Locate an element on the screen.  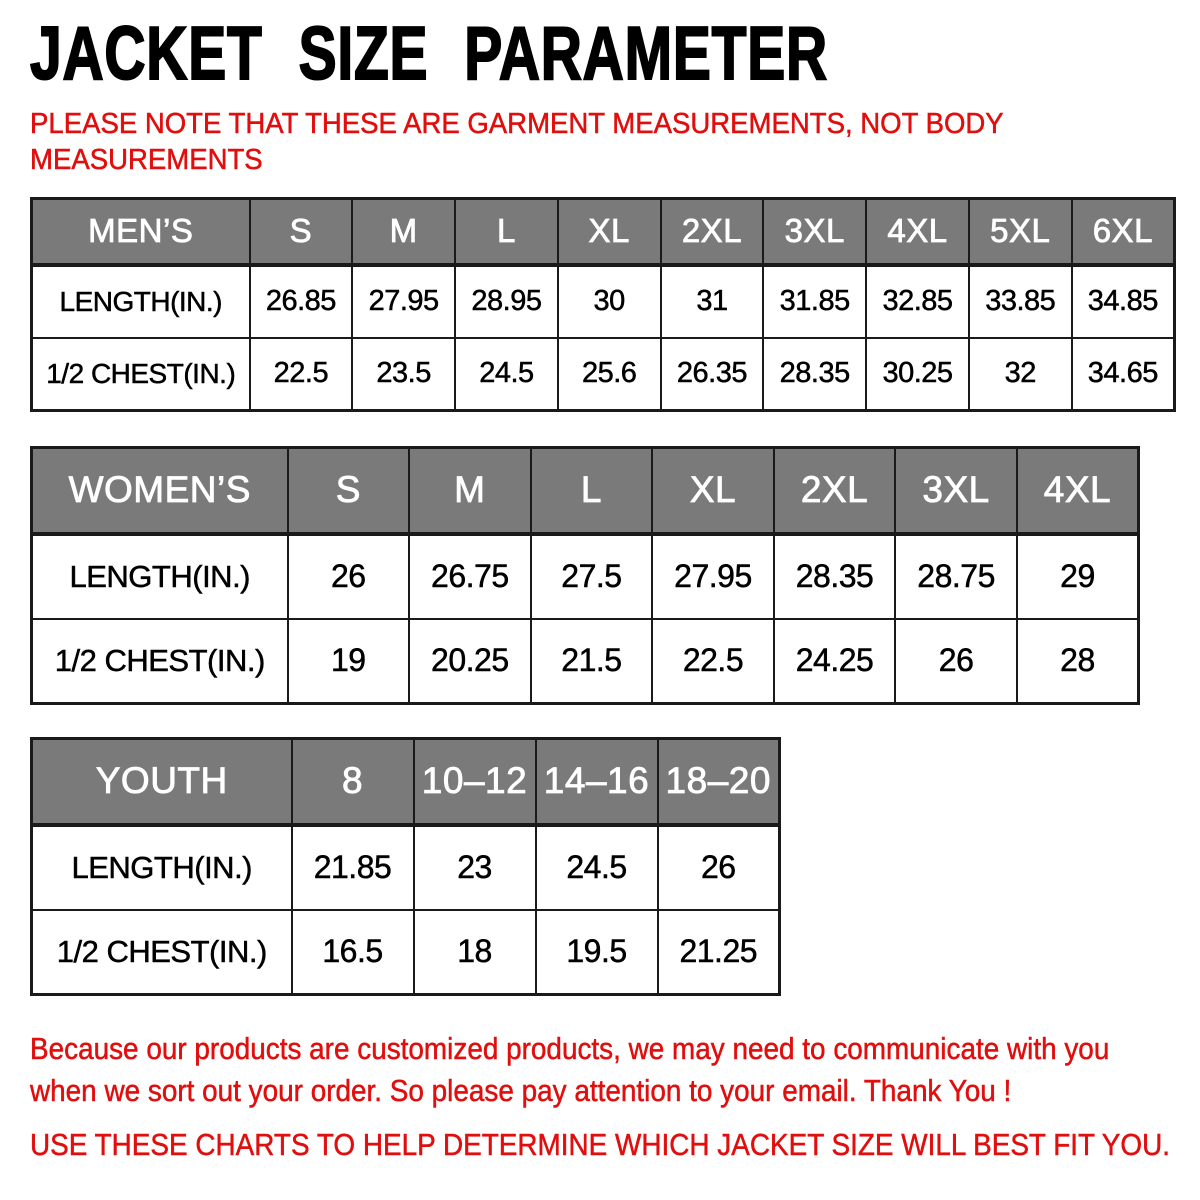
womens-size-col-header-4: 2XL is located at coordinates (834, 491).